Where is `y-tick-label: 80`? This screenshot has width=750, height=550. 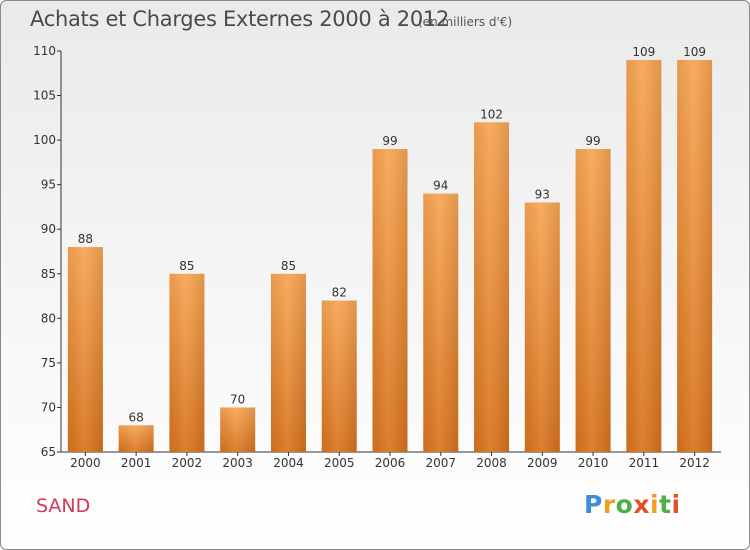 y-tick-label: 80 is located at coordinates (48, 318).